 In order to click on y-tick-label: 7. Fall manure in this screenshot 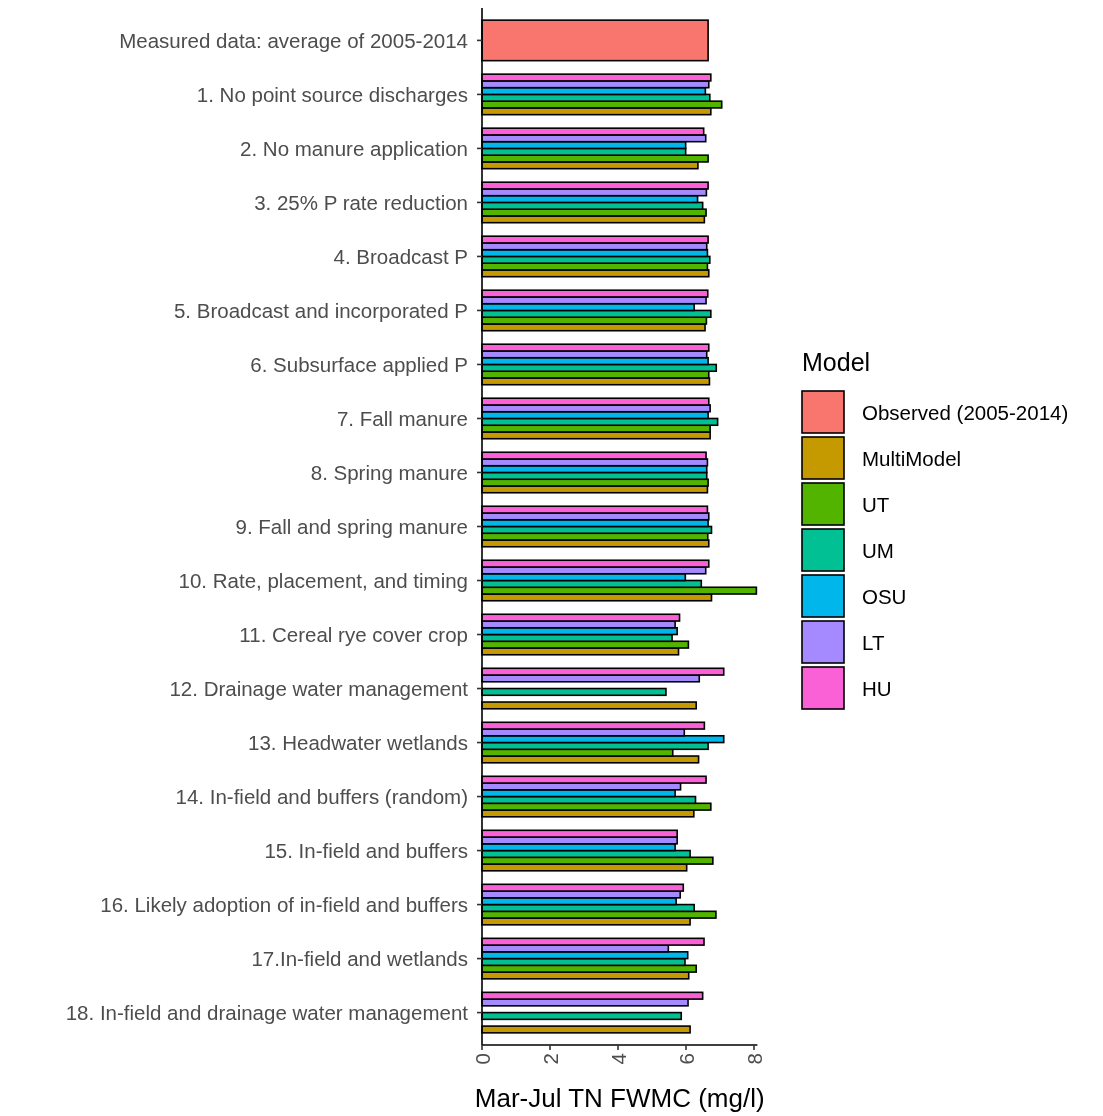, I will do `click(402, 418)`.